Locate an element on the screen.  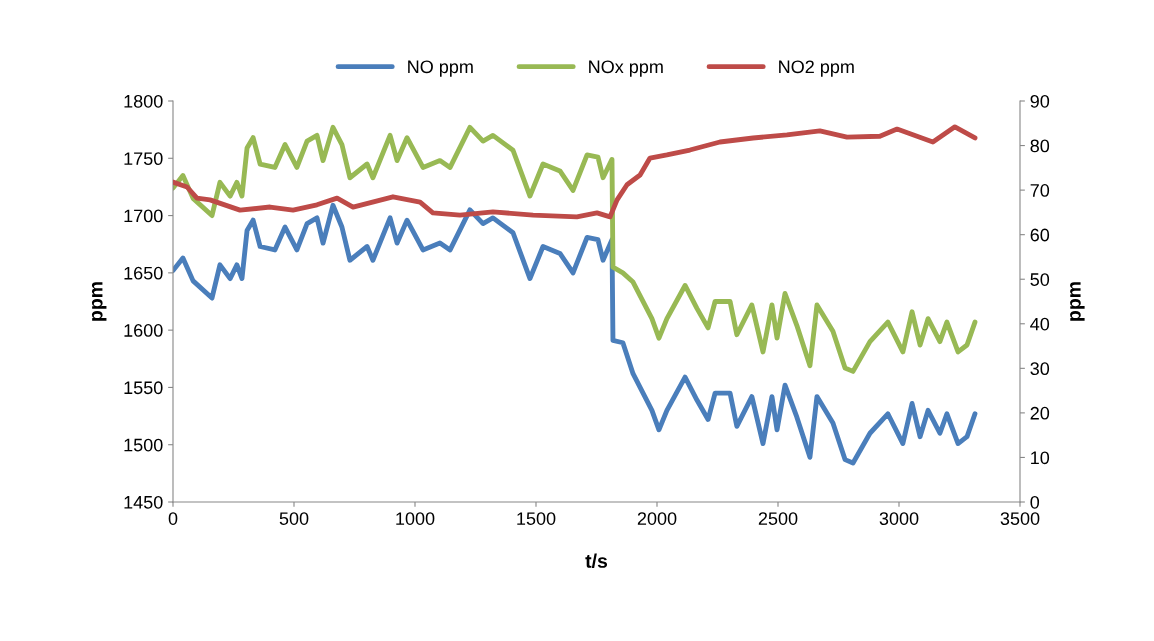
x-tick-label: 0 is located at coordinates (173, 518).